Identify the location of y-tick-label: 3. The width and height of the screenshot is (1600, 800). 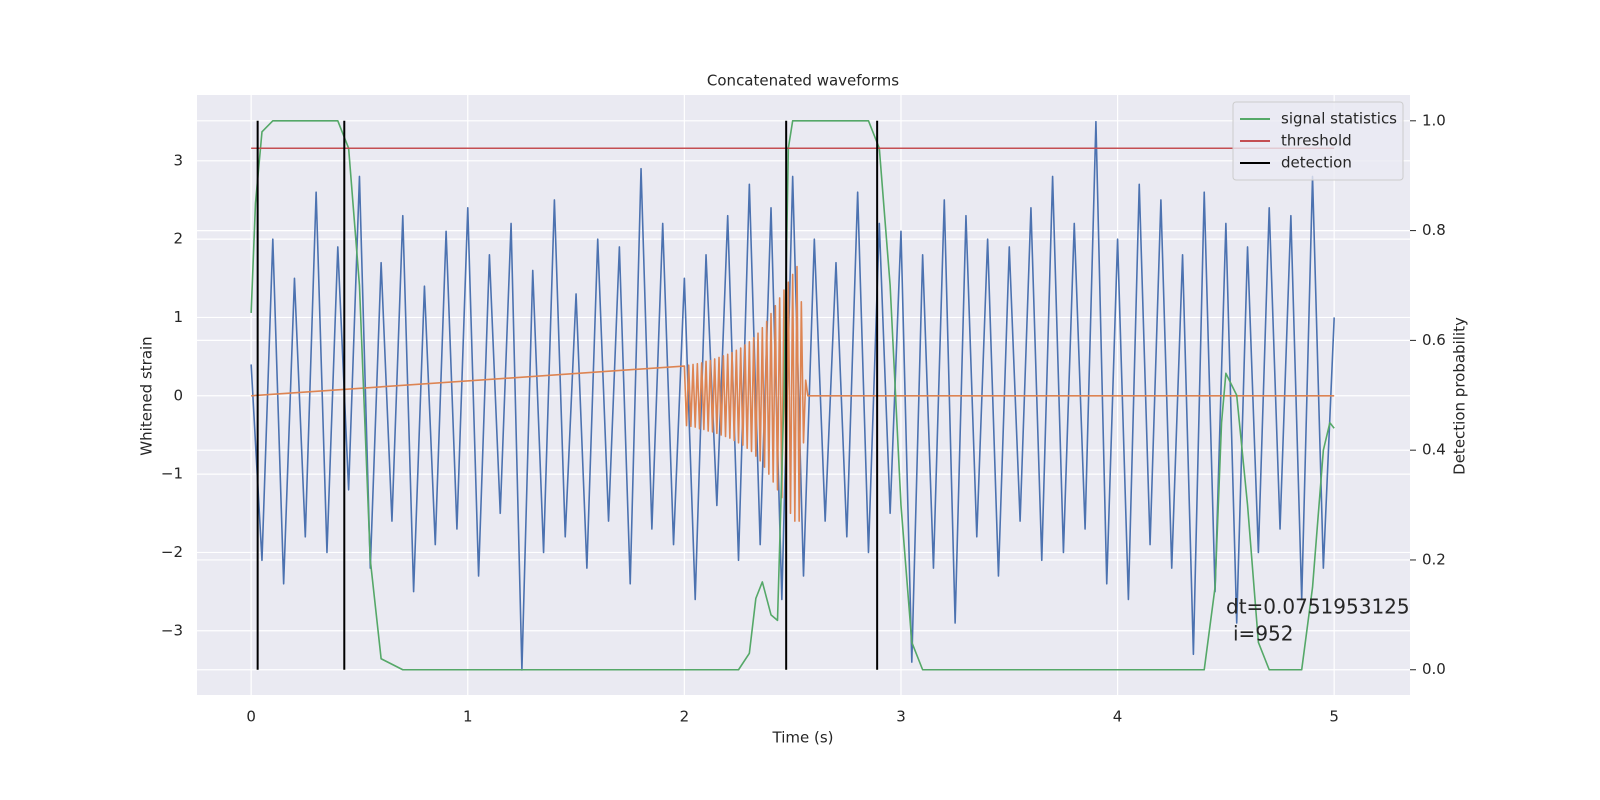
(178, 160).